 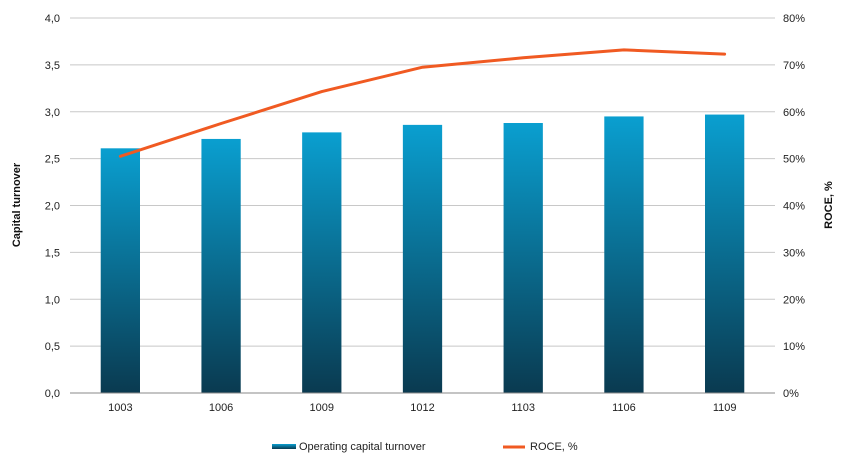 What do you see at coordinates (794, 253) in the screenshot?
I see `y2-tick-label: 30%` at bounding box center [794, 253].